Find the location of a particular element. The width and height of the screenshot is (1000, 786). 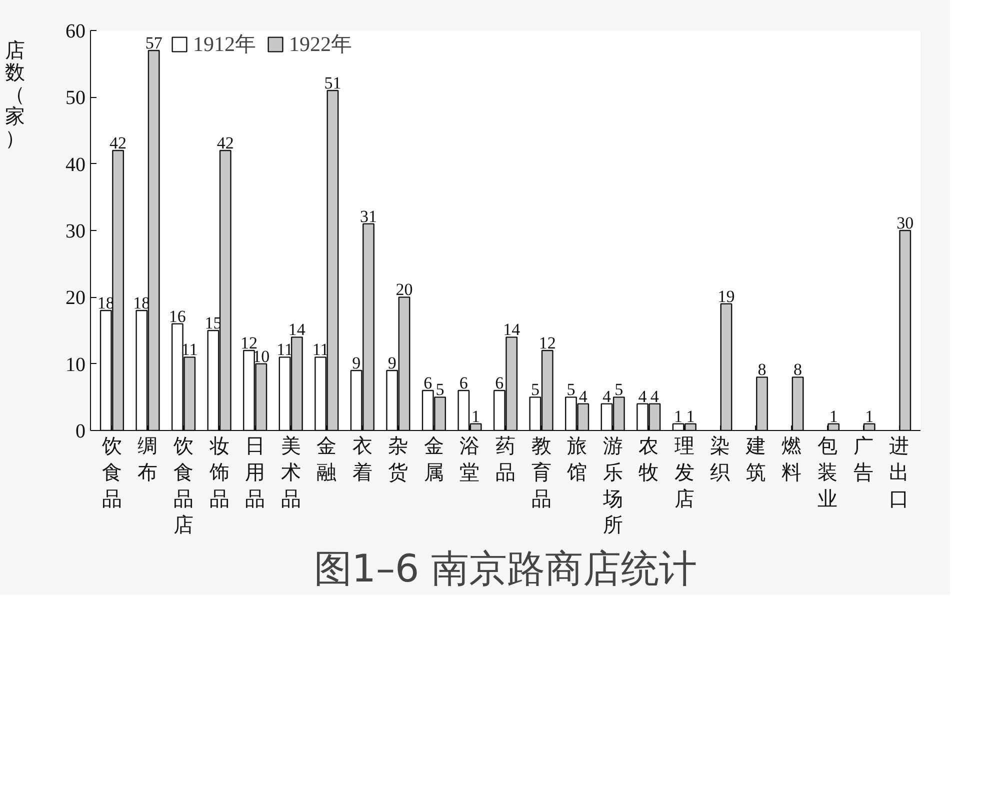

y-tick-label: 60 is located at coordinates (76, 31).